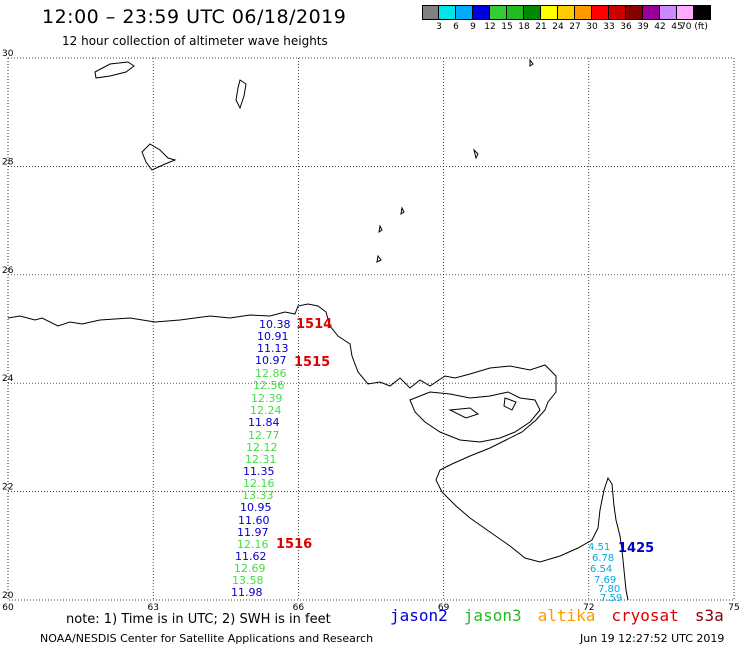 This screenshot has height=650, width=740. What do you see at coordinates (490, 27) in the screenshot?
I see `scale-label: 12` at bounding box center [490, 27].